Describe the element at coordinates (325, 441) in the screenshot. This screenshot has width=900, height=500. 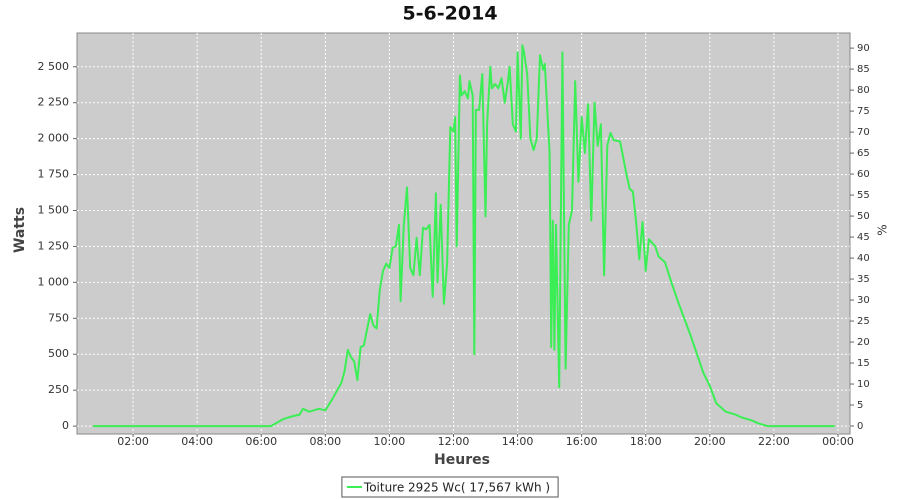
I see `x-tick-label: 08:00` at that location.